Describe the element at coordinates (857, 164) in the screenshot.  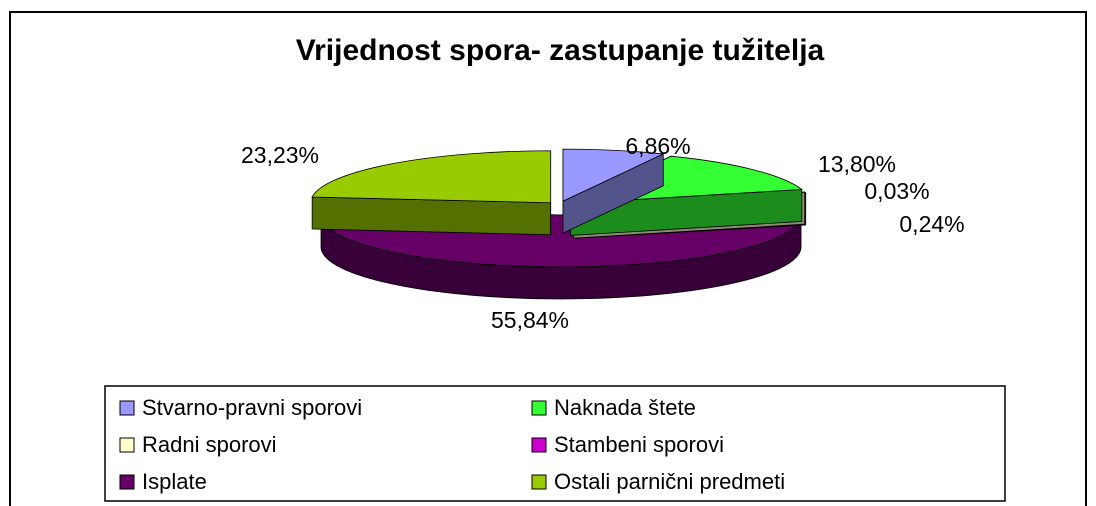
I see `data-label: 13,80%` at that location.